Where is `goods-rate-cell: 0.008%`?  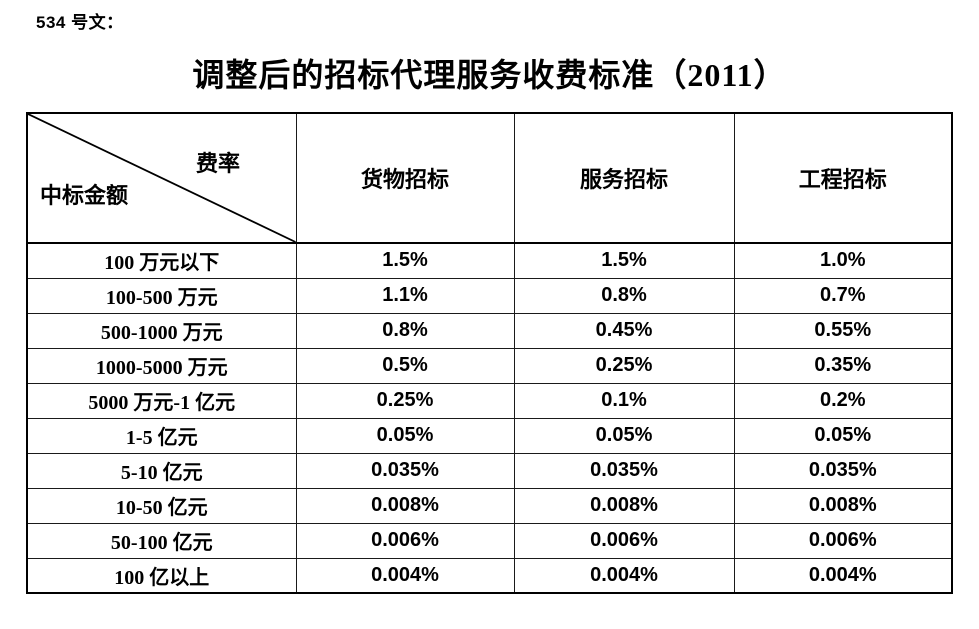 goods-rate-cell: 0.008% is located at coordinates (405, 505).